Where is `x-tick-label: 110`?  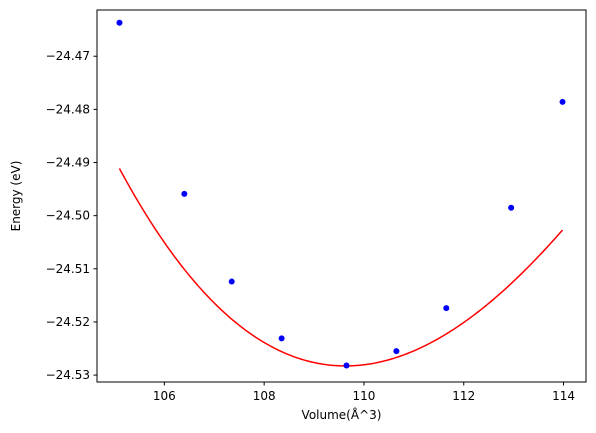
x-tick-label: 110 is located at coordinates (364, 396).